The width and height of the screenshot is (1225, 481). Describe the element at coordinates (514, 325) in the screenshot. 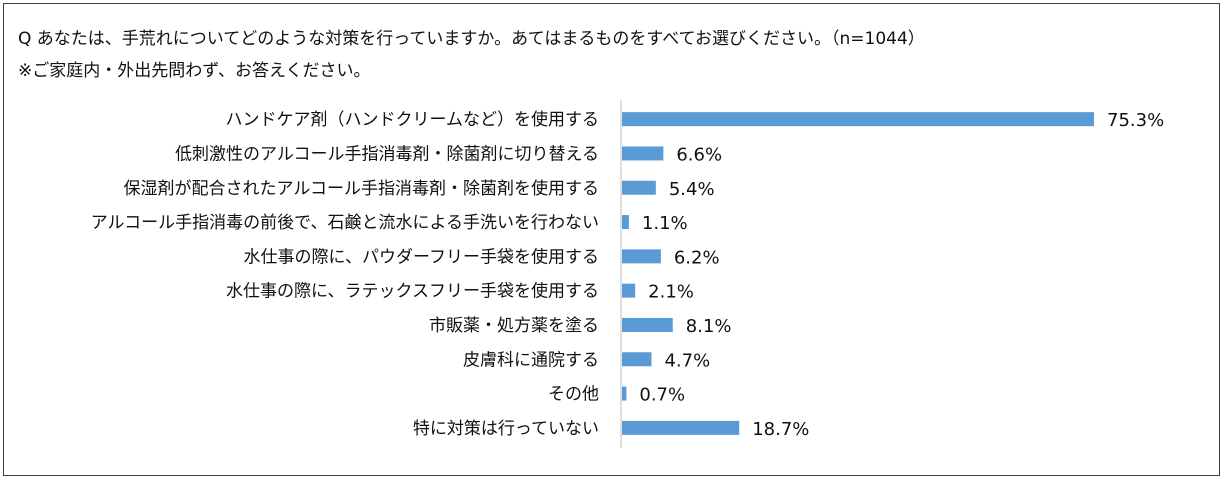

I see `category-label: 市販薬・処方薬を塗る` at that location.